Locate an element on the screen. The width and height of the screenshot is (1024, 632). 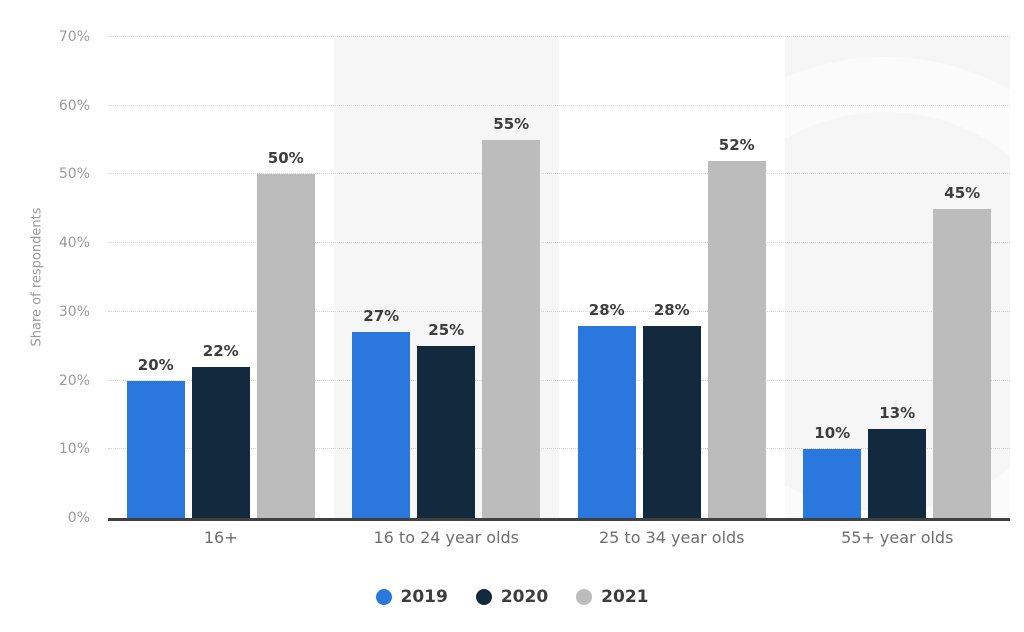
category-label-16-to-24-year-olds: 16 to 24 year olds is located at coordinates (446, 537).